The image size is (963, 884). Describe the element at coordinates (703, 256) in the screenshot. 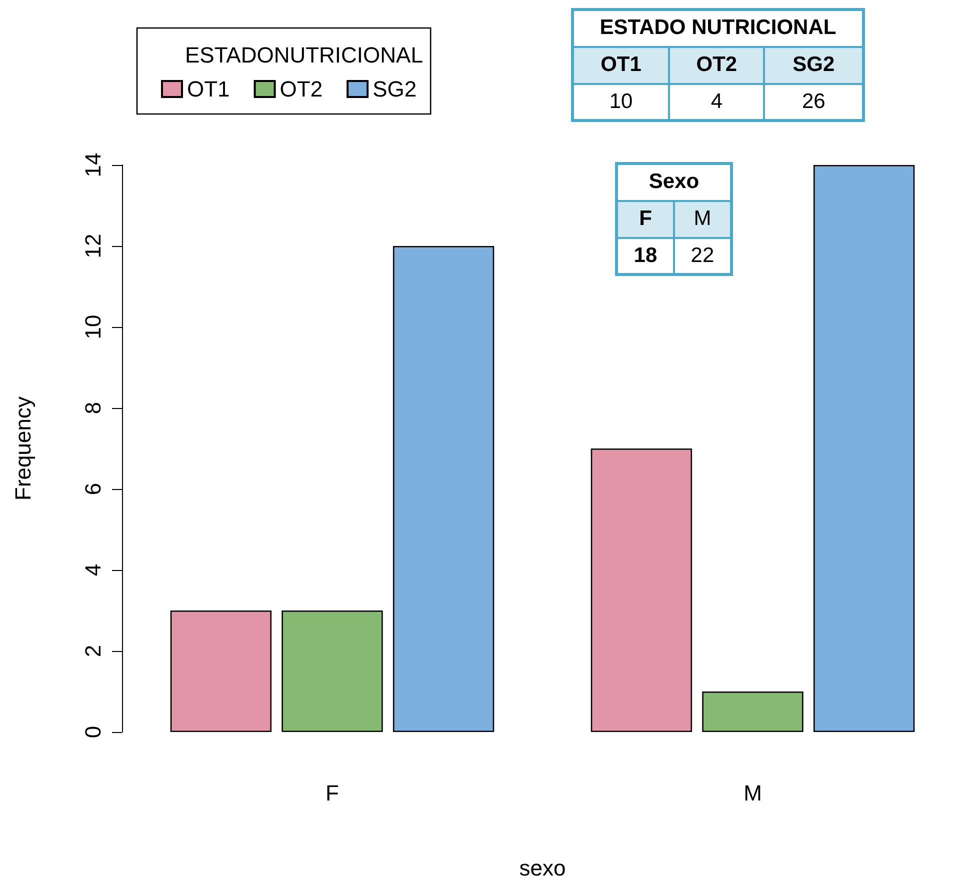

I see `data-label: 22` at that location.